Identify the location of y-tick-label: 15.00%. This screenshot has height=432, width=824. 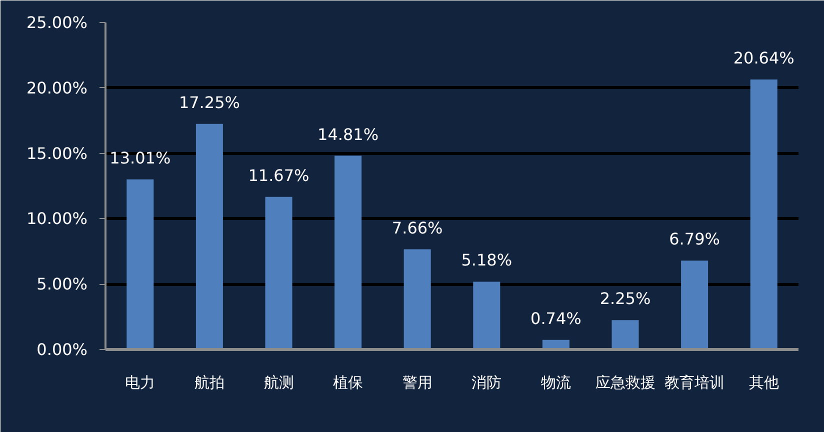
(57, 153).